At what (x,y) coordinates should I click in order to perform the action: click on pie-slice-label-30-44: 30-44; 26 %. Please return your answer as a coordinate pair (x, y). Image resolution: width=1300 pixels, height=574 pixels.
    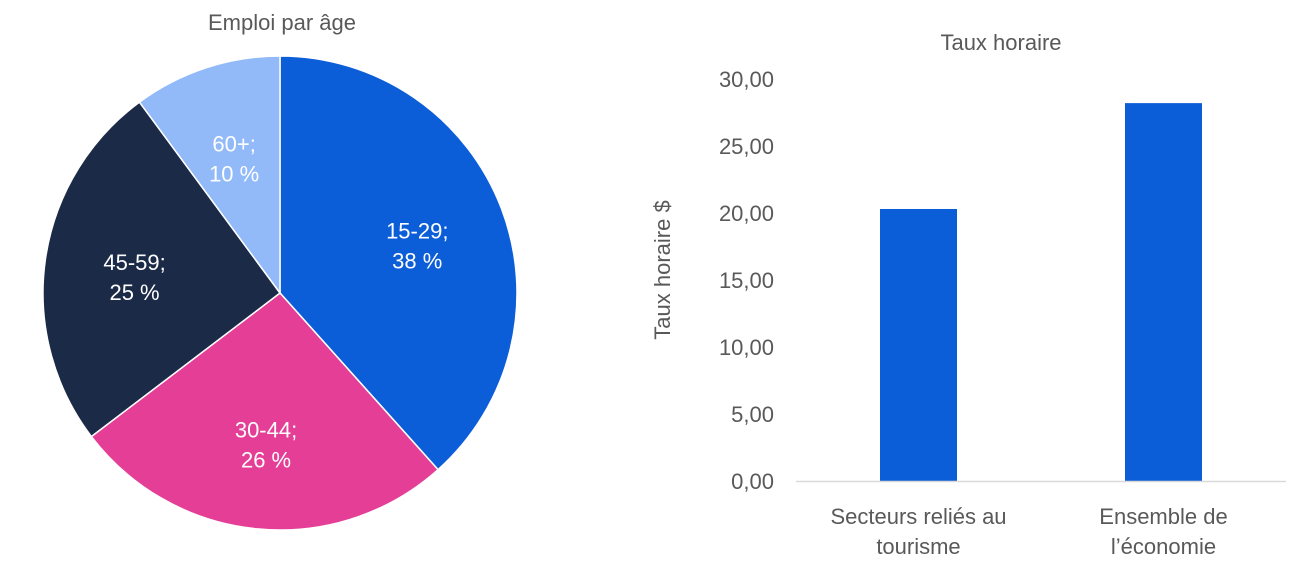
    Looking at the image, I should click on (266, 444).